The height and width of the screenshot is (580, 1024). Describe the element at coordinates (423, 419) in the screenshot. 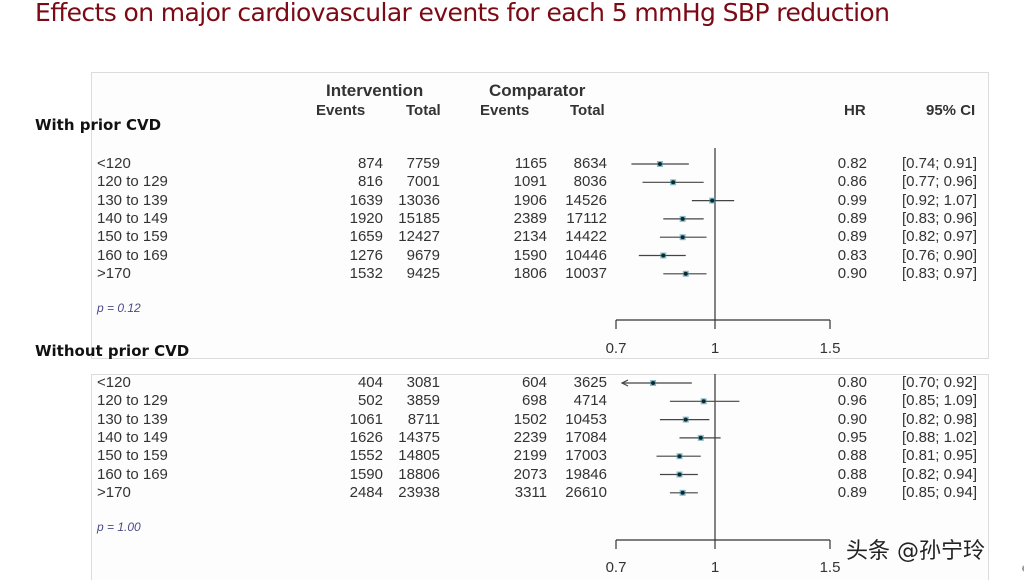

I see `int-total-cell: 8711` at that location.